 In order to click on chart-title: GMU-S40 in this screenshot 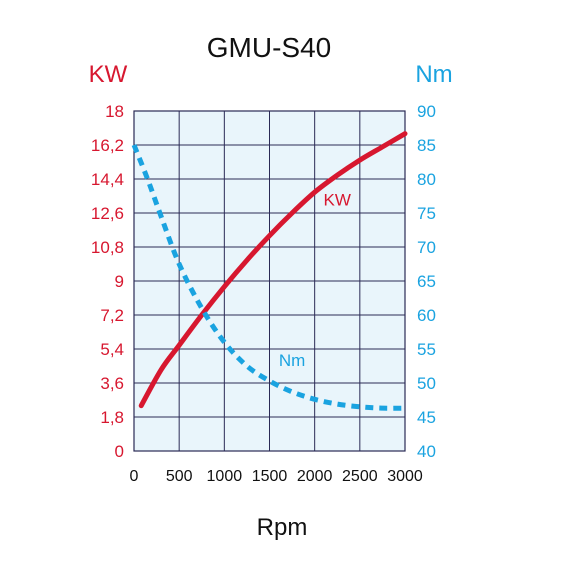, I will do `click(269, 47)`.